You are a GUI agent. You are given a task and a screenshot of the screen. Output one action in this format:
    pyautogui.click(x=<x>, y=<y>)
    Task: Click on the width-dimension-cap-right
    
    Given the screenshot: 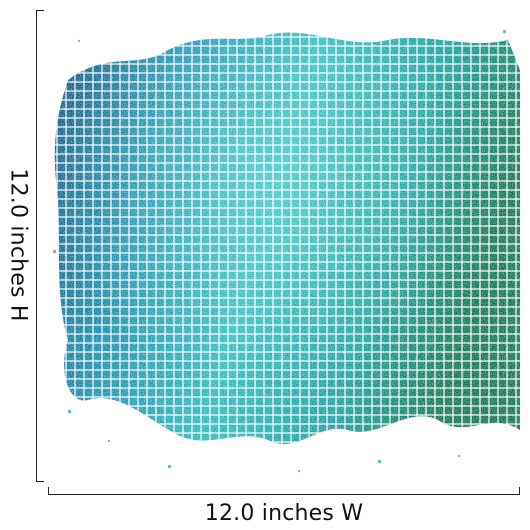 What is the action you would take?
    pyautogui.click(x=519, y=491)
    